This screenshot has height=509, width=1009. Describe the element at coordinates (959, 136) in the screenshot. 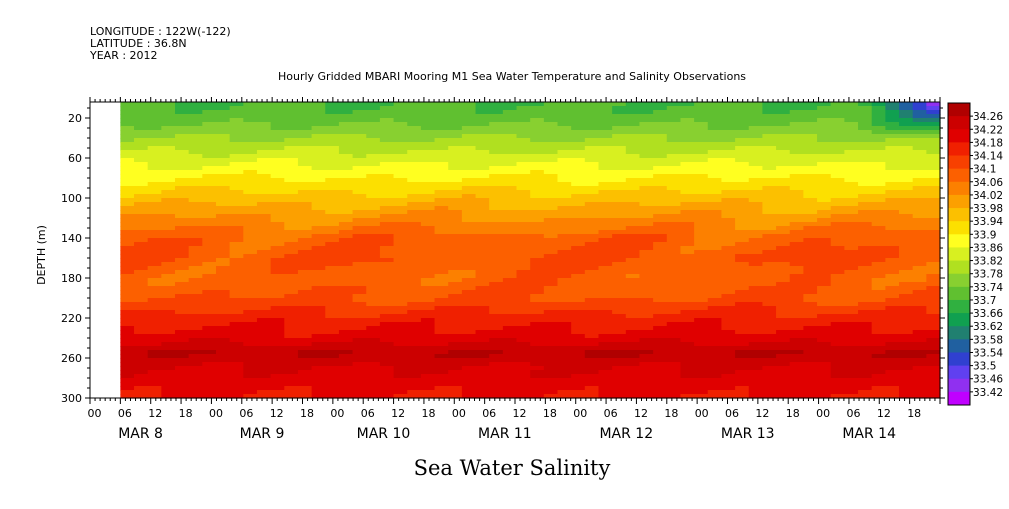

I see `colorbar-swatch` at that location.